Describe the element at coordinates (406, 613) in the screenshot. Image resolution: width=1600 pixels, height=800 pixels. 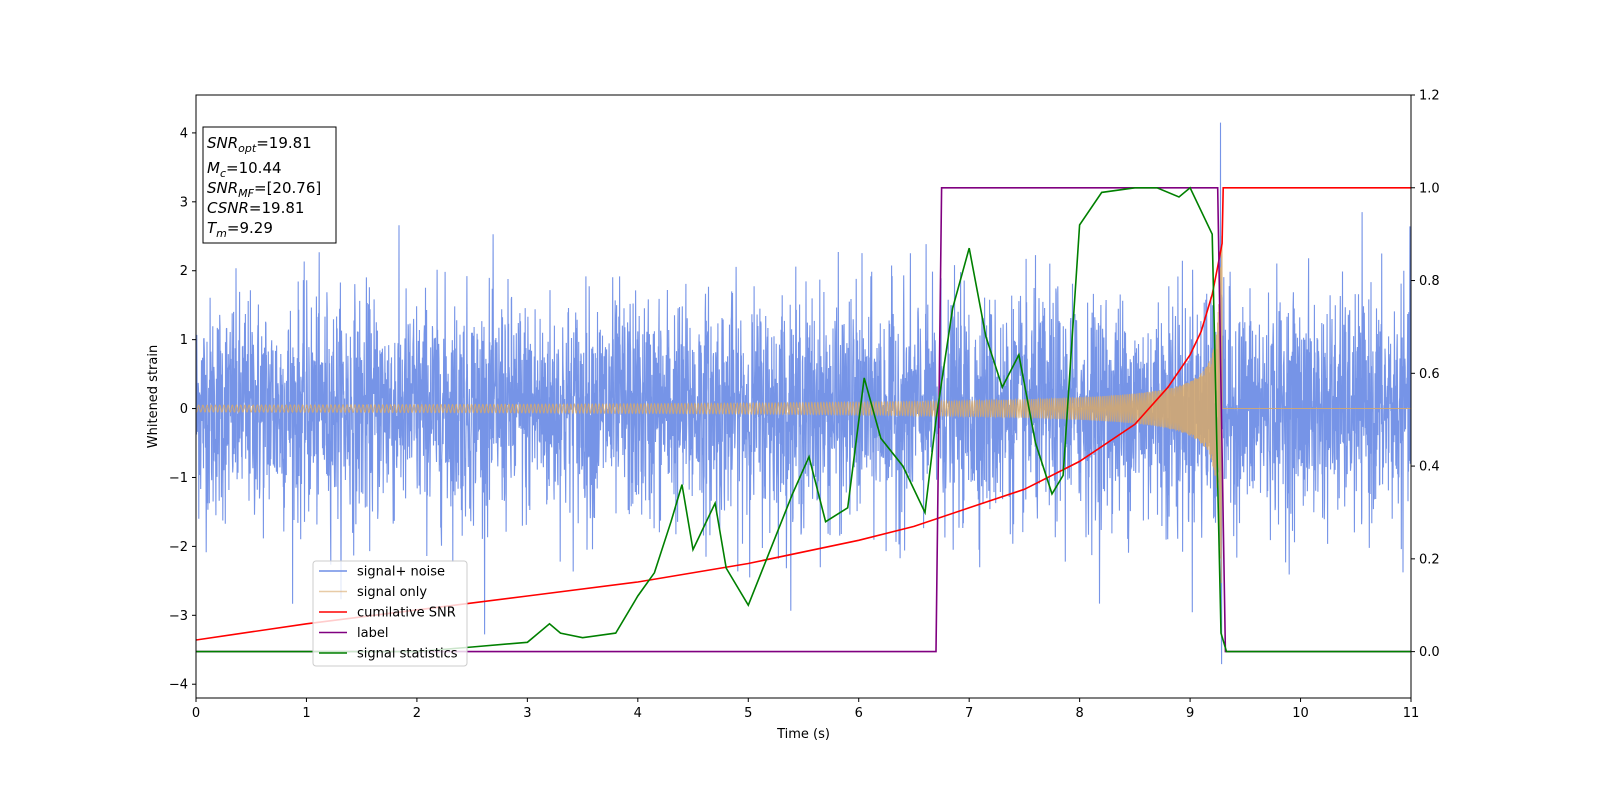
I see `legend-label: cumilative SNR` at that location.